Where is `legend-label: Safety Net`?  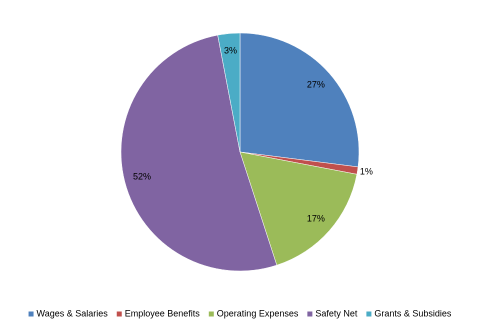
legend-label: Safety Net is located at coordinates (336, 313).